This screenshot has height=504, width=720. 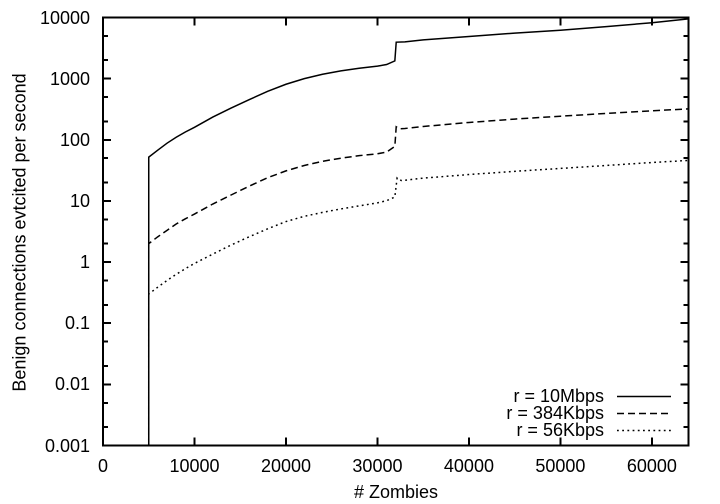 What do you see at coordinates (67, 445) in the screenshot?
I see `y-tick-label: 0.001` at bounding box center [67, 445].